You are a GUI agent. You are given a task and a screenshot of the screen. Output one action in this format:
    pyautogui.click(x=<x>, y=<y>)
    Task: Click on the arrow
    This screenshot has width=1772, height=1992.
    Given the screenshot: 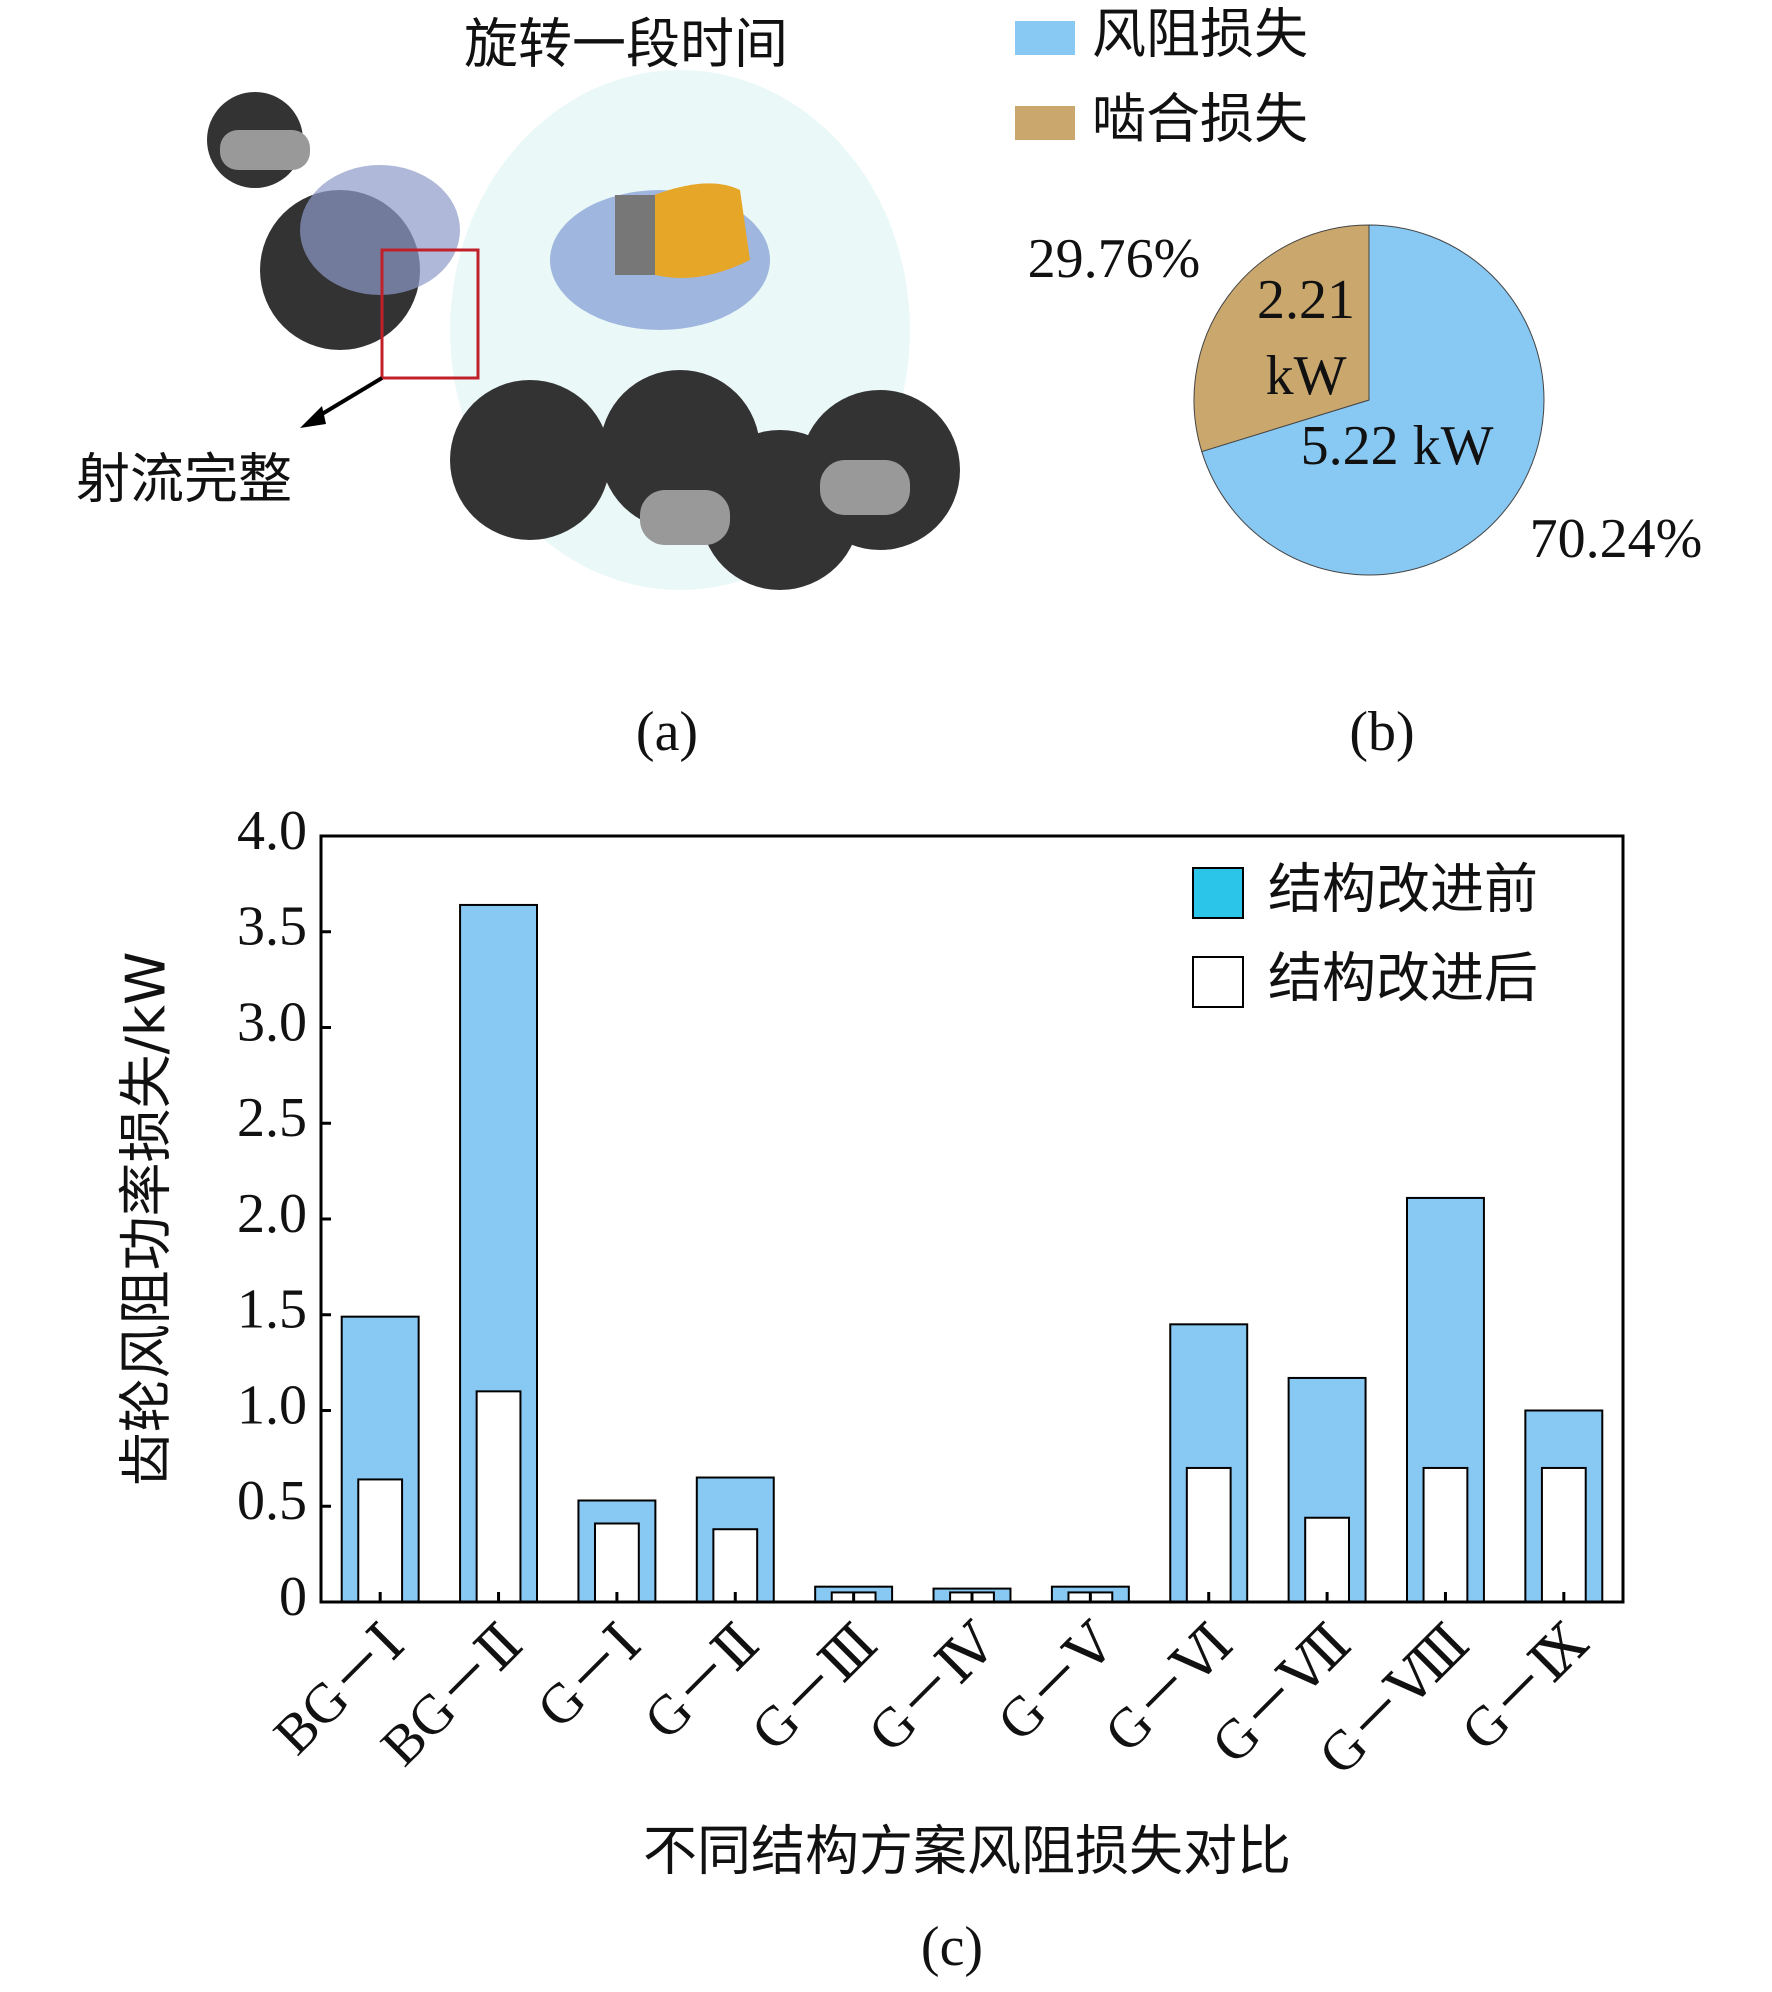 What is the action you would take?
    pyautogui.click(x=347, y=399)
    